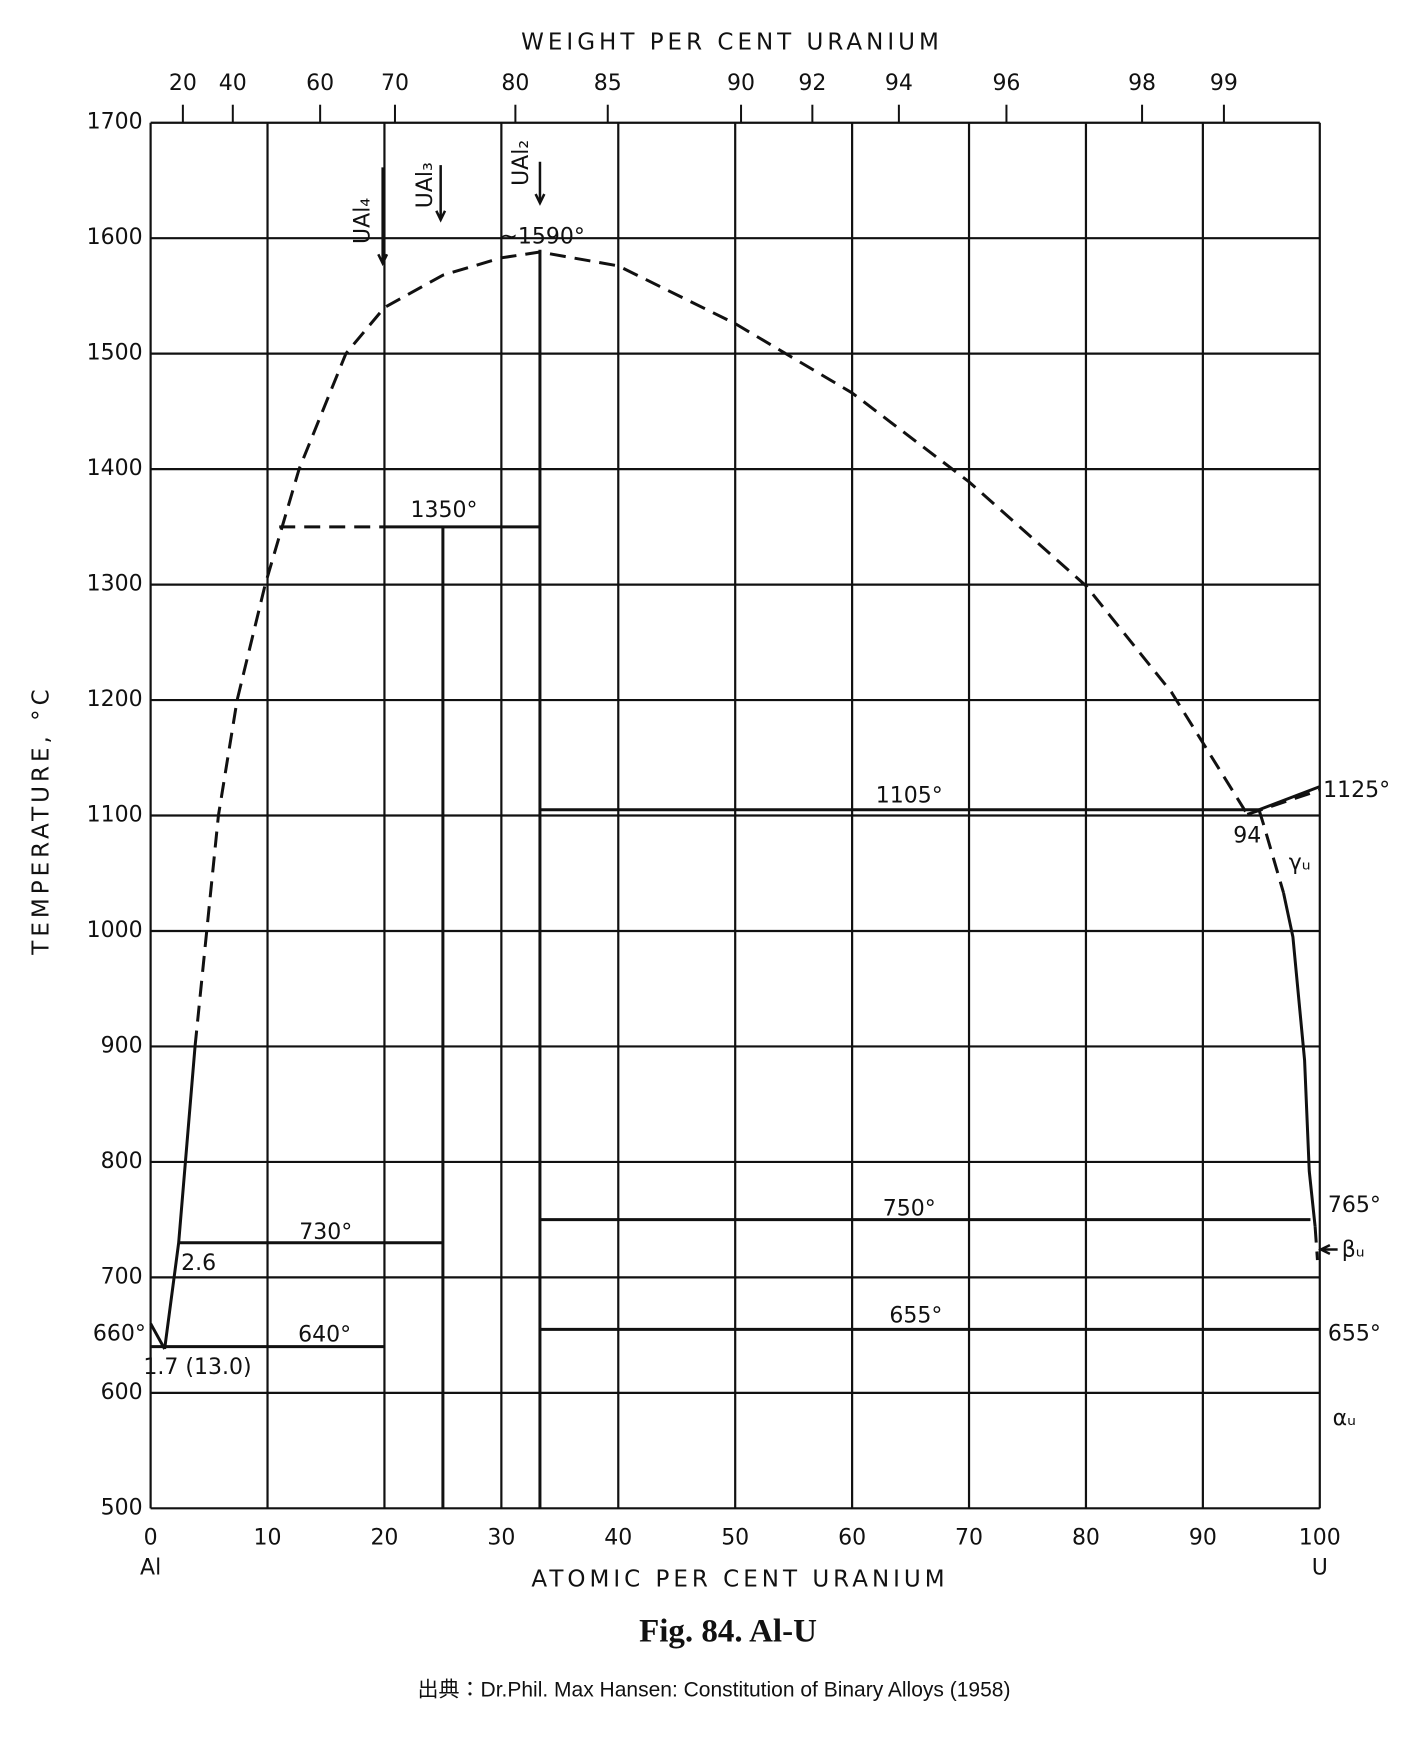  I want to click on x-axis-title: ATOMIC PER CENT URANIUM, so click(739, 1580).